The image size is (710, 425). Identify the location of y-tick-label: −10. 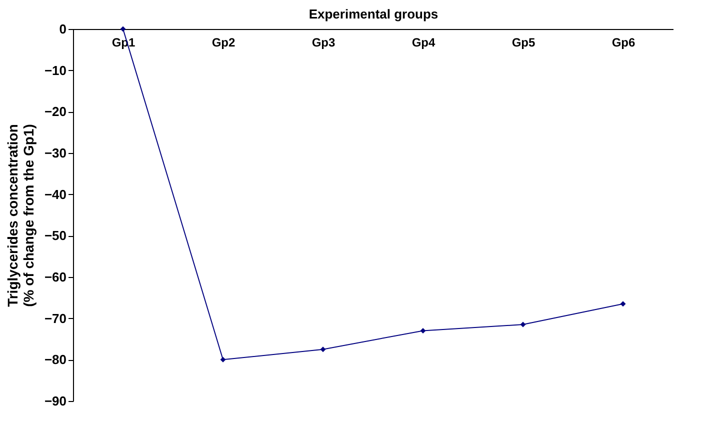
(55, 70).